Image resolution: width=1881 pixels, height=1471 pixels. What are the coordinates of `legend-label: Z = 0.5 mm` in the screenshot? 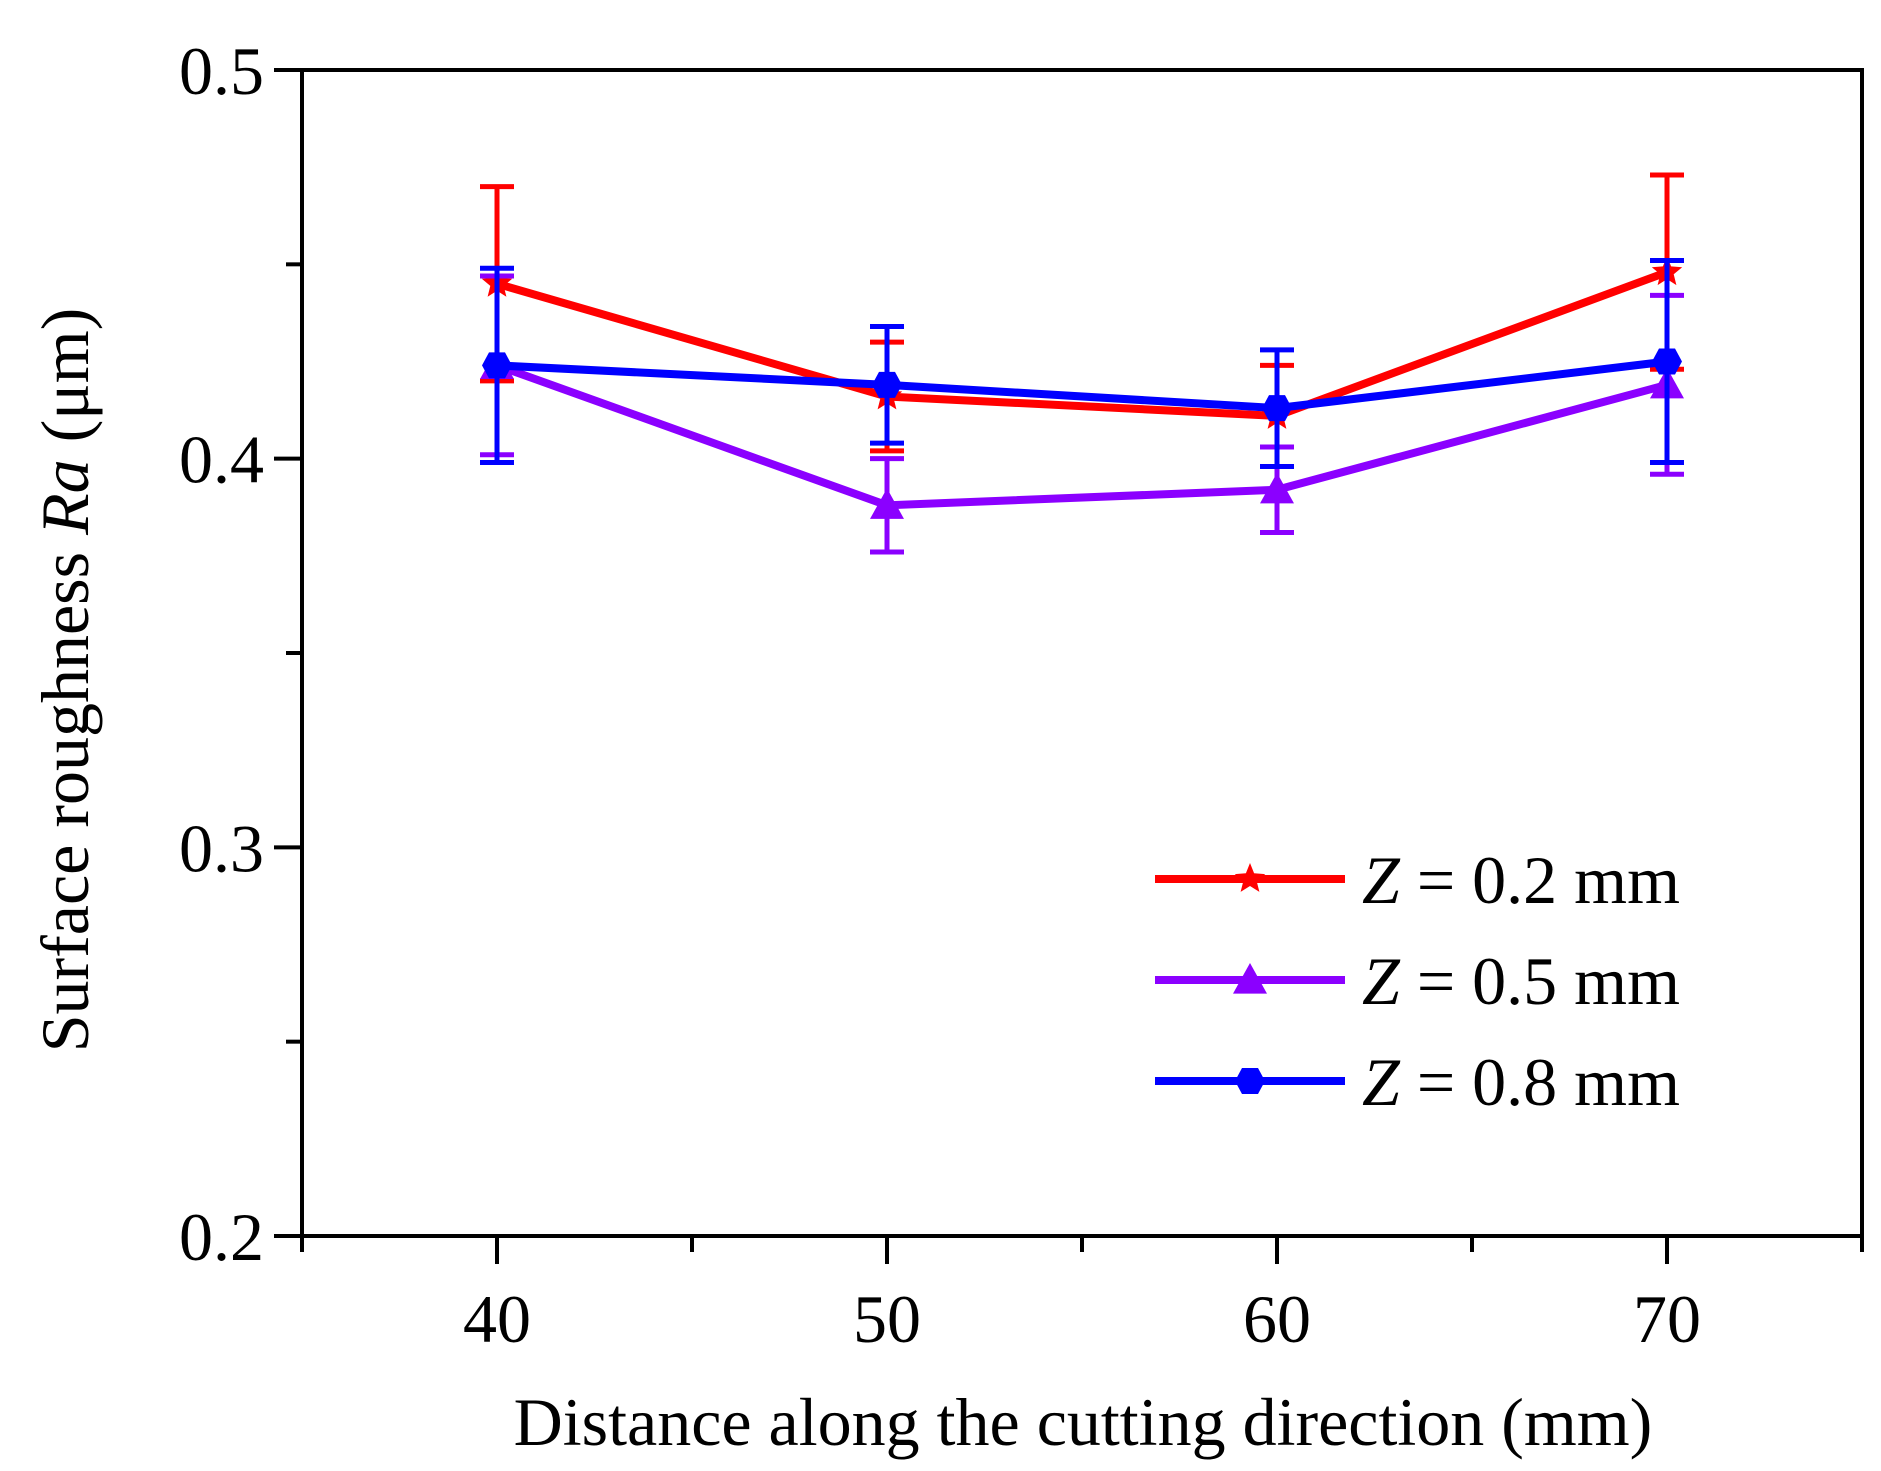 It's located at (1521, 981).